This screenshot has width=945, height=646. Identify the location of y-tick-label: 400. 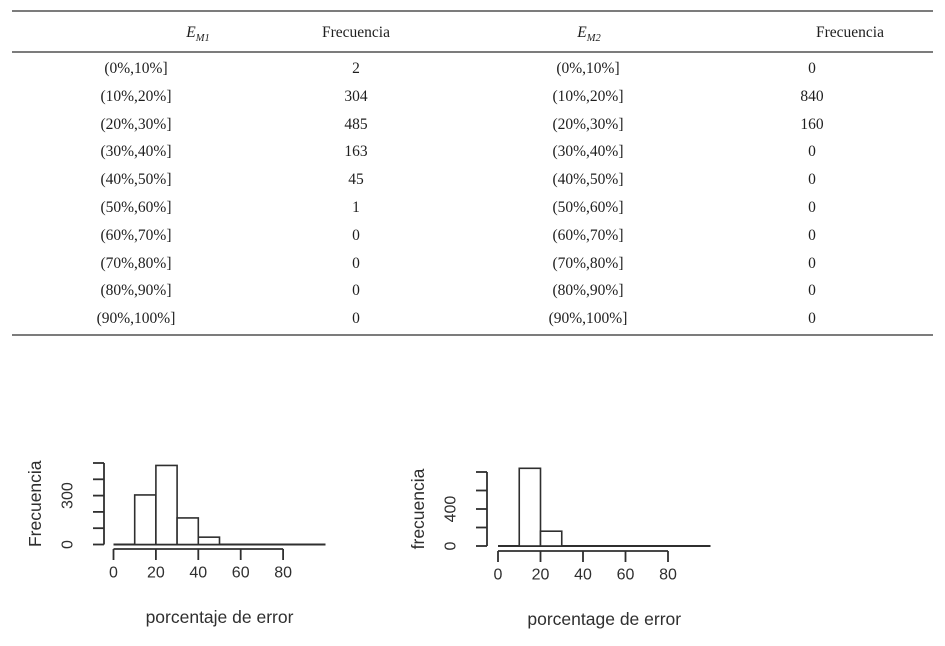
(451, 509).